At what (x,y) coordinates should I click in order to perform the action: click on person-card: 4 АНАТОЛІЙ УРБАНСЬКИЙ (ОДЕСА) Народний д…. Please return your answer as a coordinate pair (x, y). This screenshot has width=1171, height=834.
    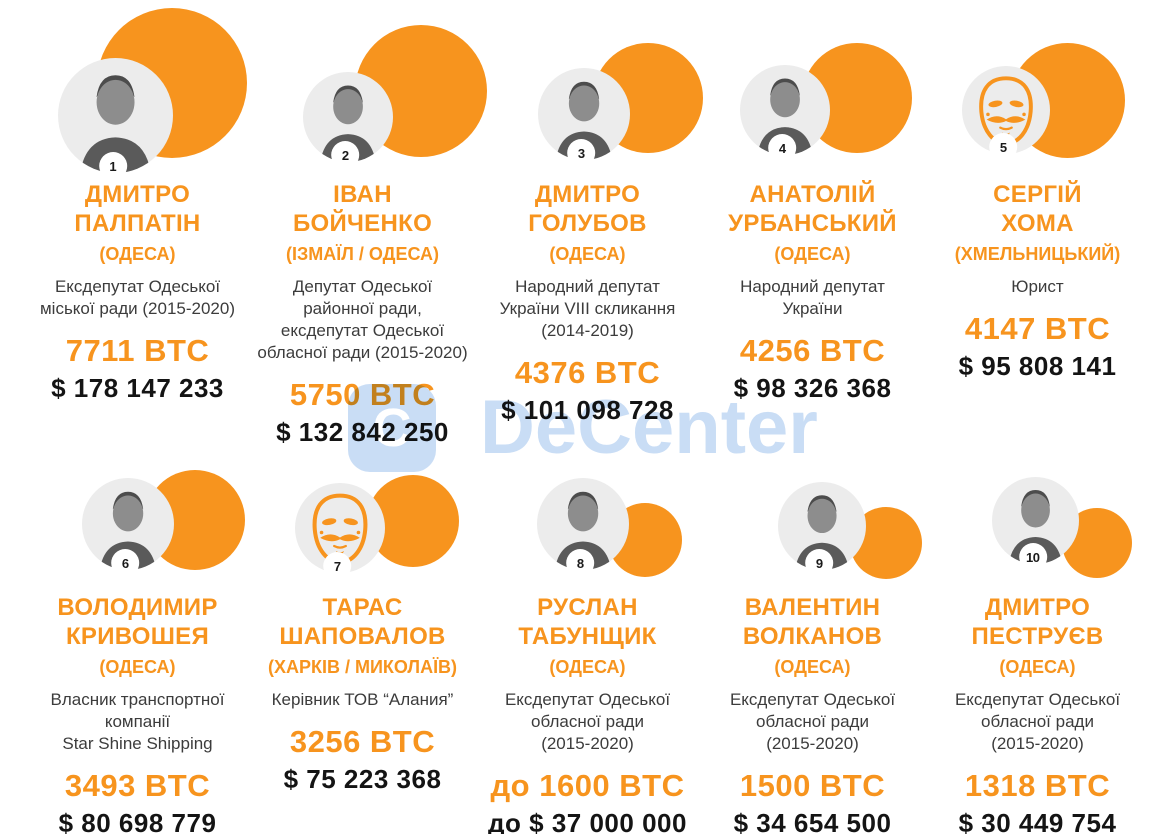
    Looking at the image, I should click on (812, 231).